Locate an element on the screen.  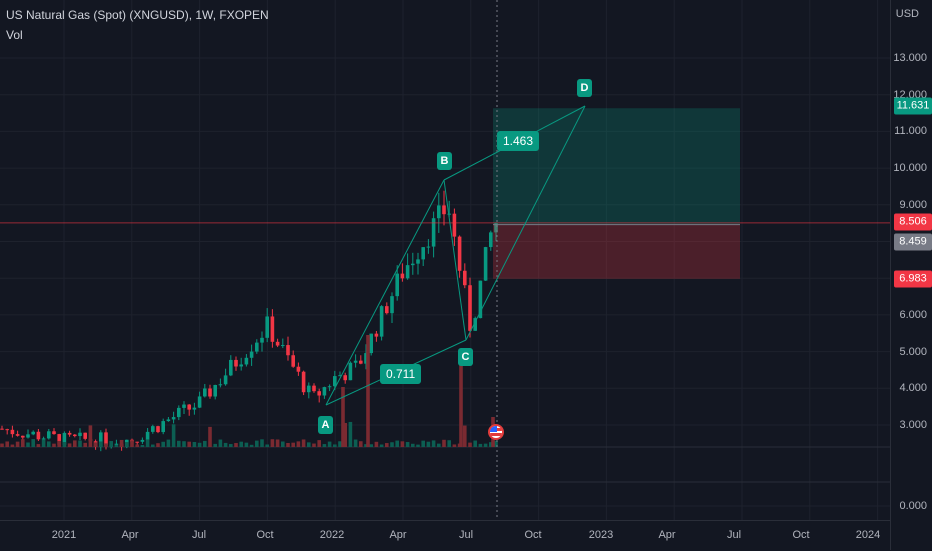
volume-label: Vol is located at coordinates (14, 35).